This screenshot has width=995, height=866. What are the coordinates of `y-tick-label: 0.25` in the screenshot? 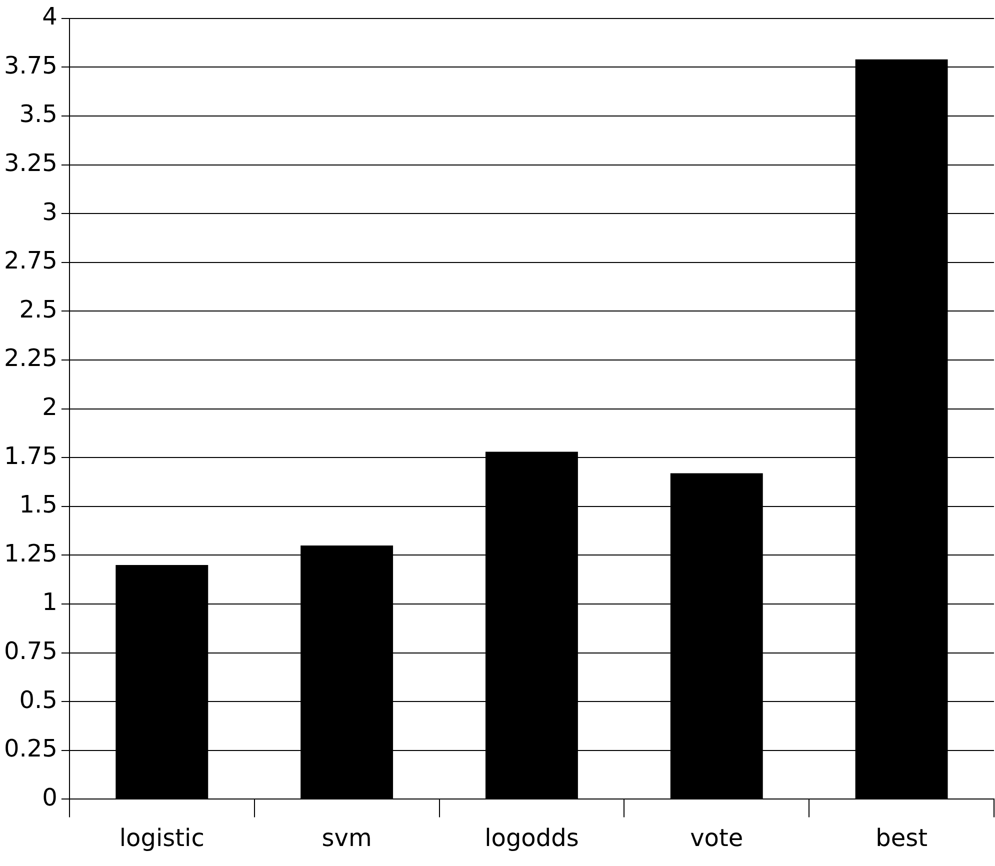 It's located at (31, 748).